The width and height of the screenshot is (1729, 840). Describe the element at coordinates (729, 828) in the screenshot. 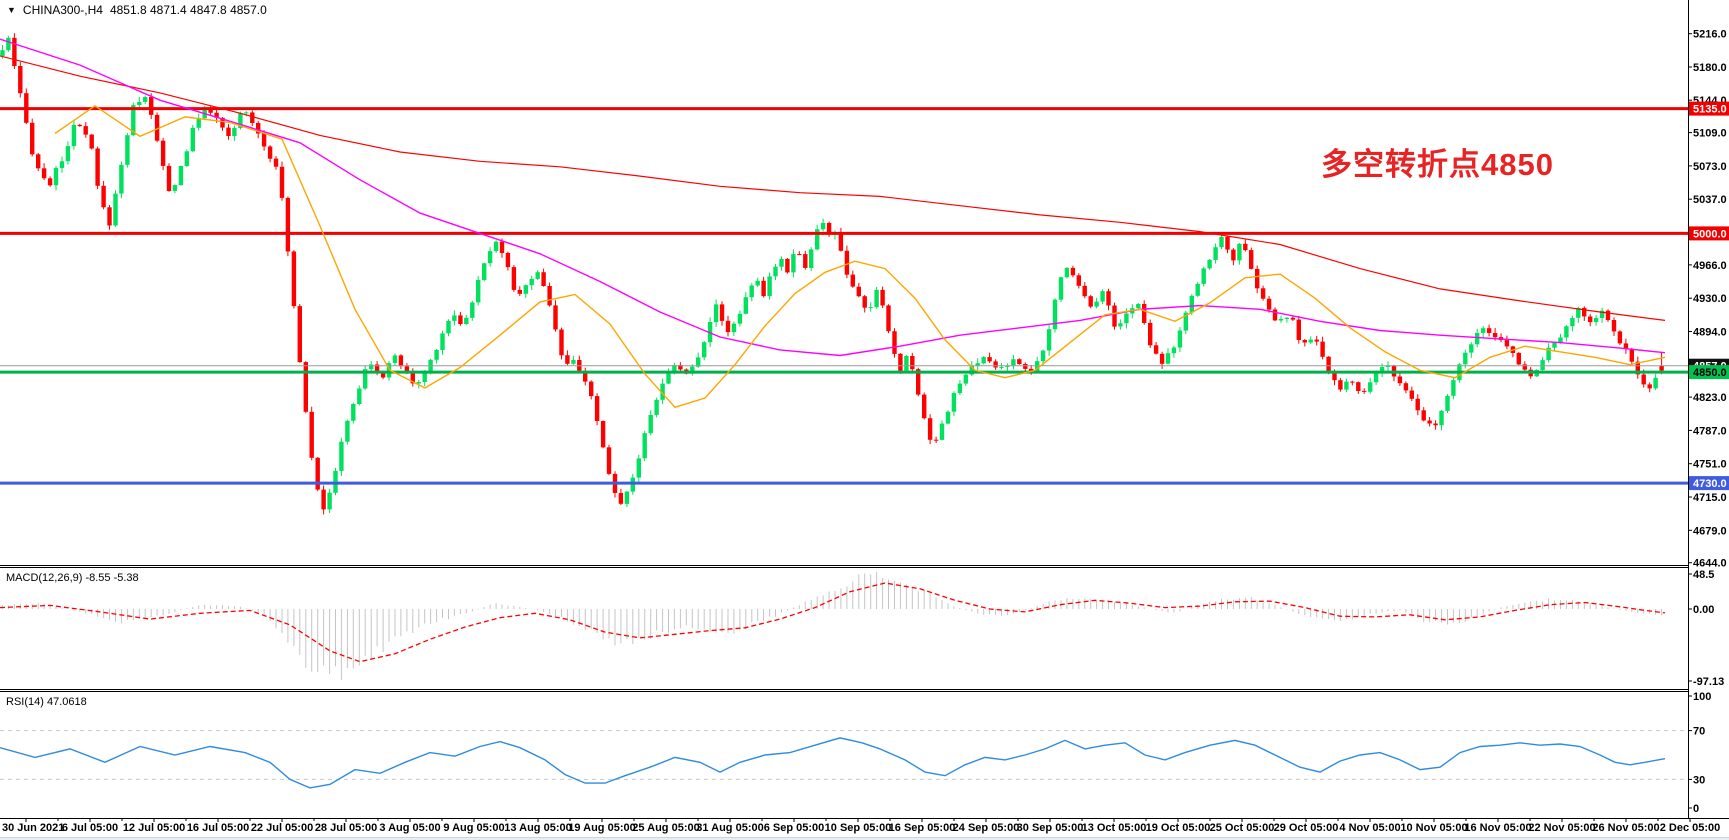

I see `svg-text: 31 Aug 05:00` at that location.